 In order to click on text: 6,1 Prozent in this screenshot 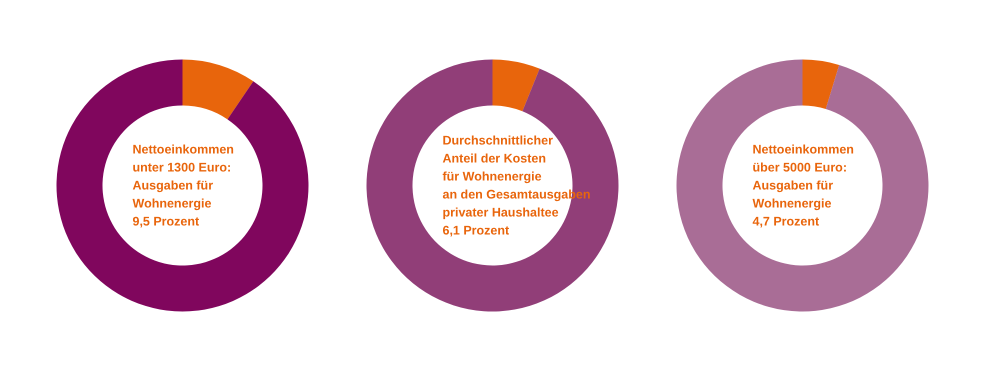, I will do `click(476, 231)`.